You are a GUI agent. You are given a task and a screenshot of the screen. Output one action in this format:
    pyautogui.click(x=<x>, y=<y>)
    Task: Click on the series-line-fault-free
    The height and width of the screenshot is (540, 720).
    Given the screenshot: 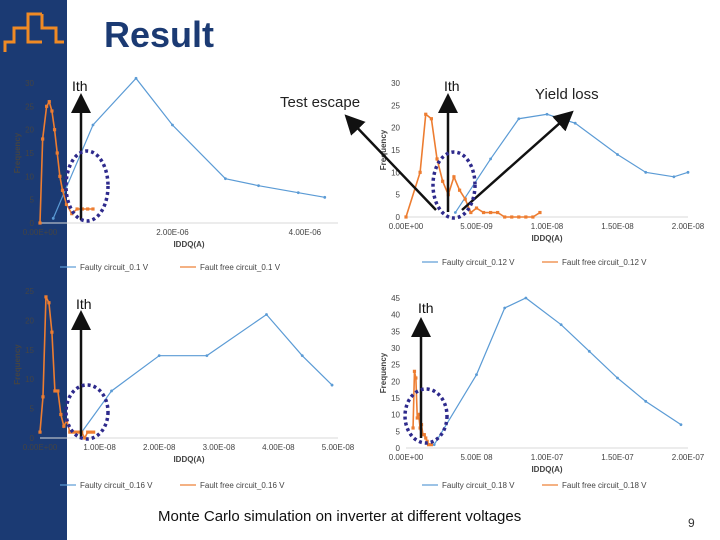 What is the action you would take?
    pyautogui.click(x=473, y=165)
    